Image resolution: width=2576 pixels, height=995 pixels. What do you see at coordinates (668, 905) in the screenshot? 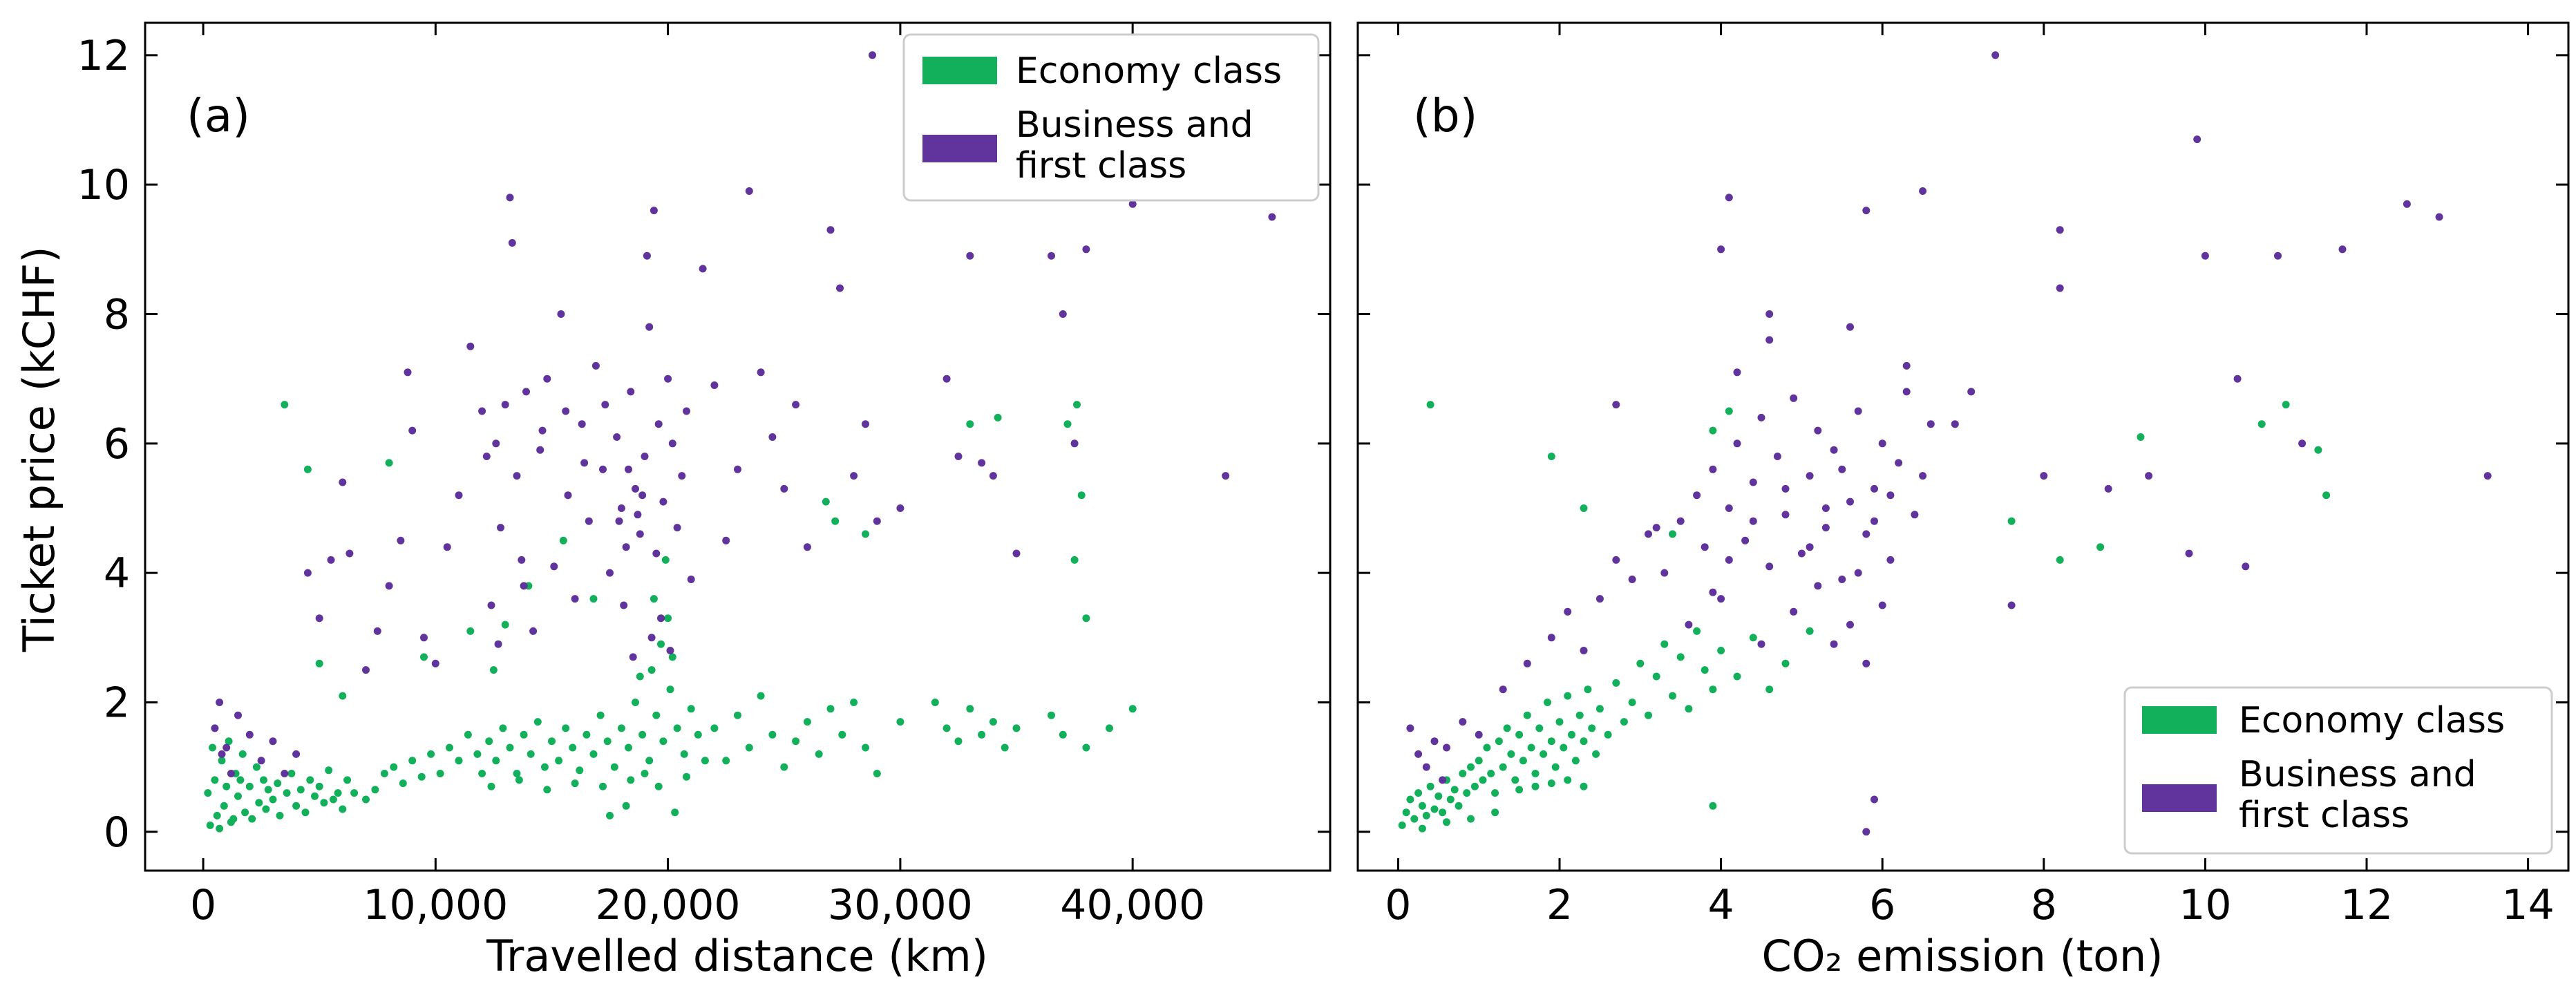
I see `panel-a-x-tick-label-2: 20,000` at bounding box center [668, 905].